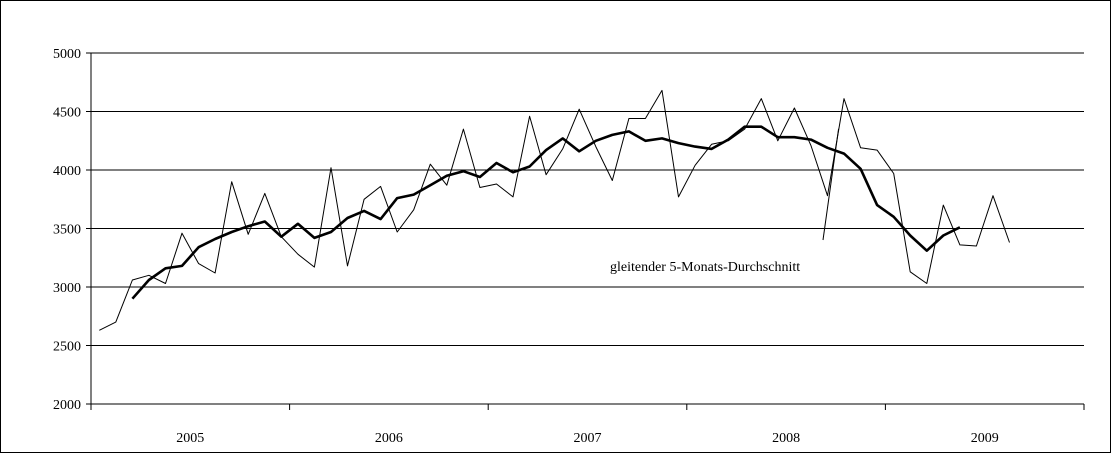 The width and height of the screenshot is (1111, 458). I want to click on y-tick-label: 3500, so click(67, 230).